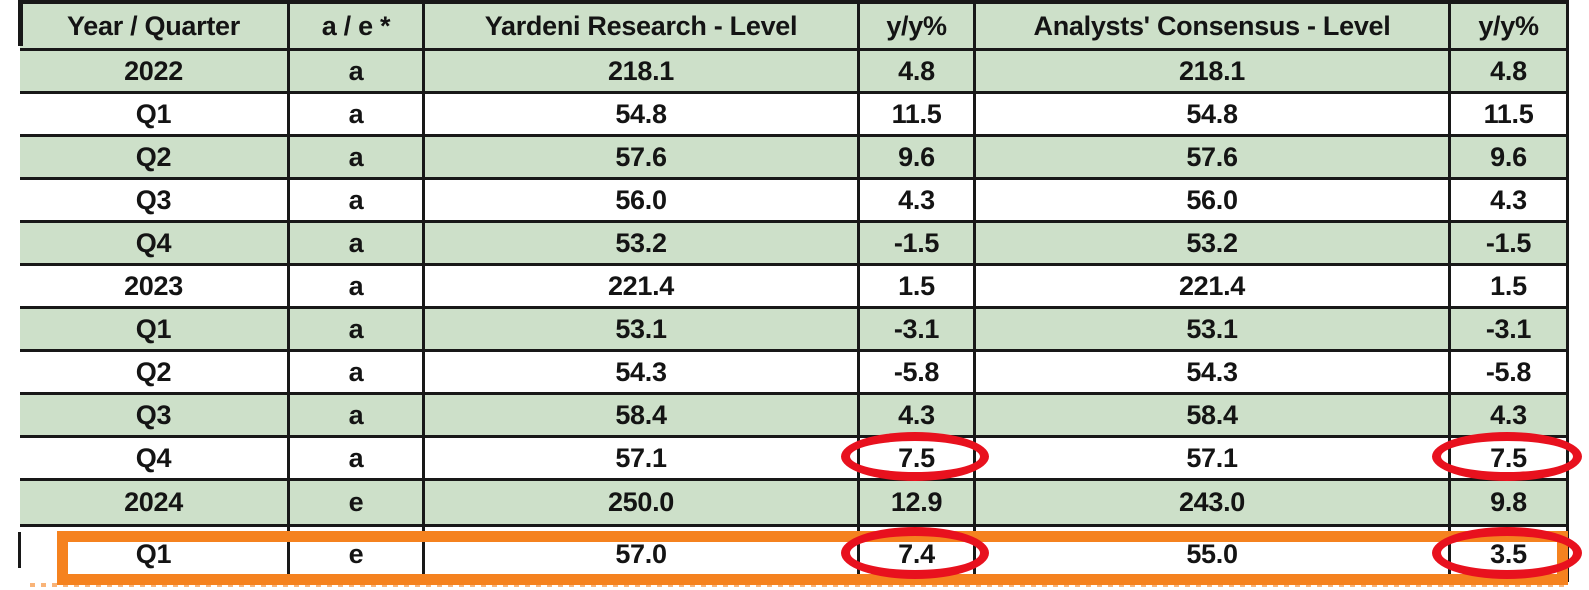  What do you see at coordinates (1210, 26) in the screenshot?
I see `header-cell: Analysts' Consensus - Level` at bounding box center [1210, 26].